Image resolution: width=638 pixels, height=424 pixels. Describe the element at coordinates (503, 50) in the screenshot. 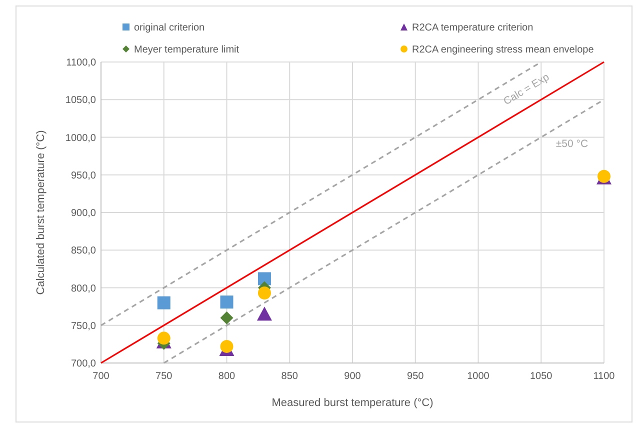

I see `legend-label: R2CA engineering stress mean envelope` at that location.